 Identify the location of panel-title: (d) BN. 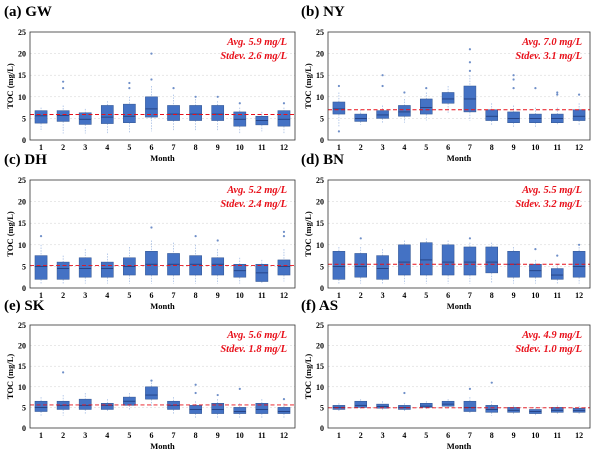
(322, 160).